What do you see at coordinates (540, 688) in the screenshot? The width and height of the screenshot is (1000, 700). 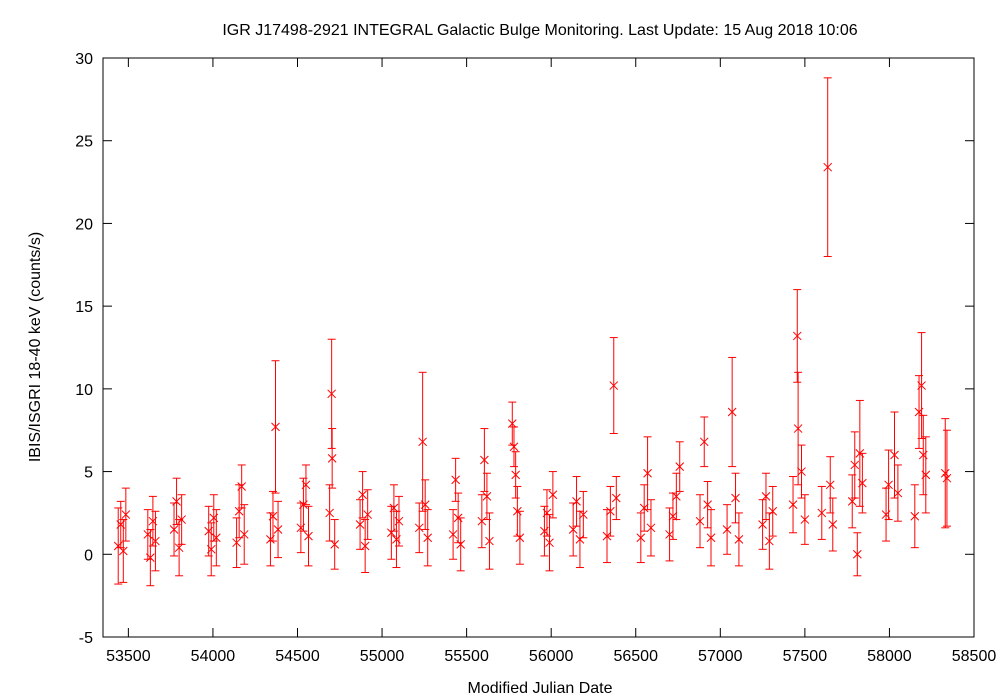 I see `x-axis-label: Modified Julian Date` at bounding box center [540, 688].